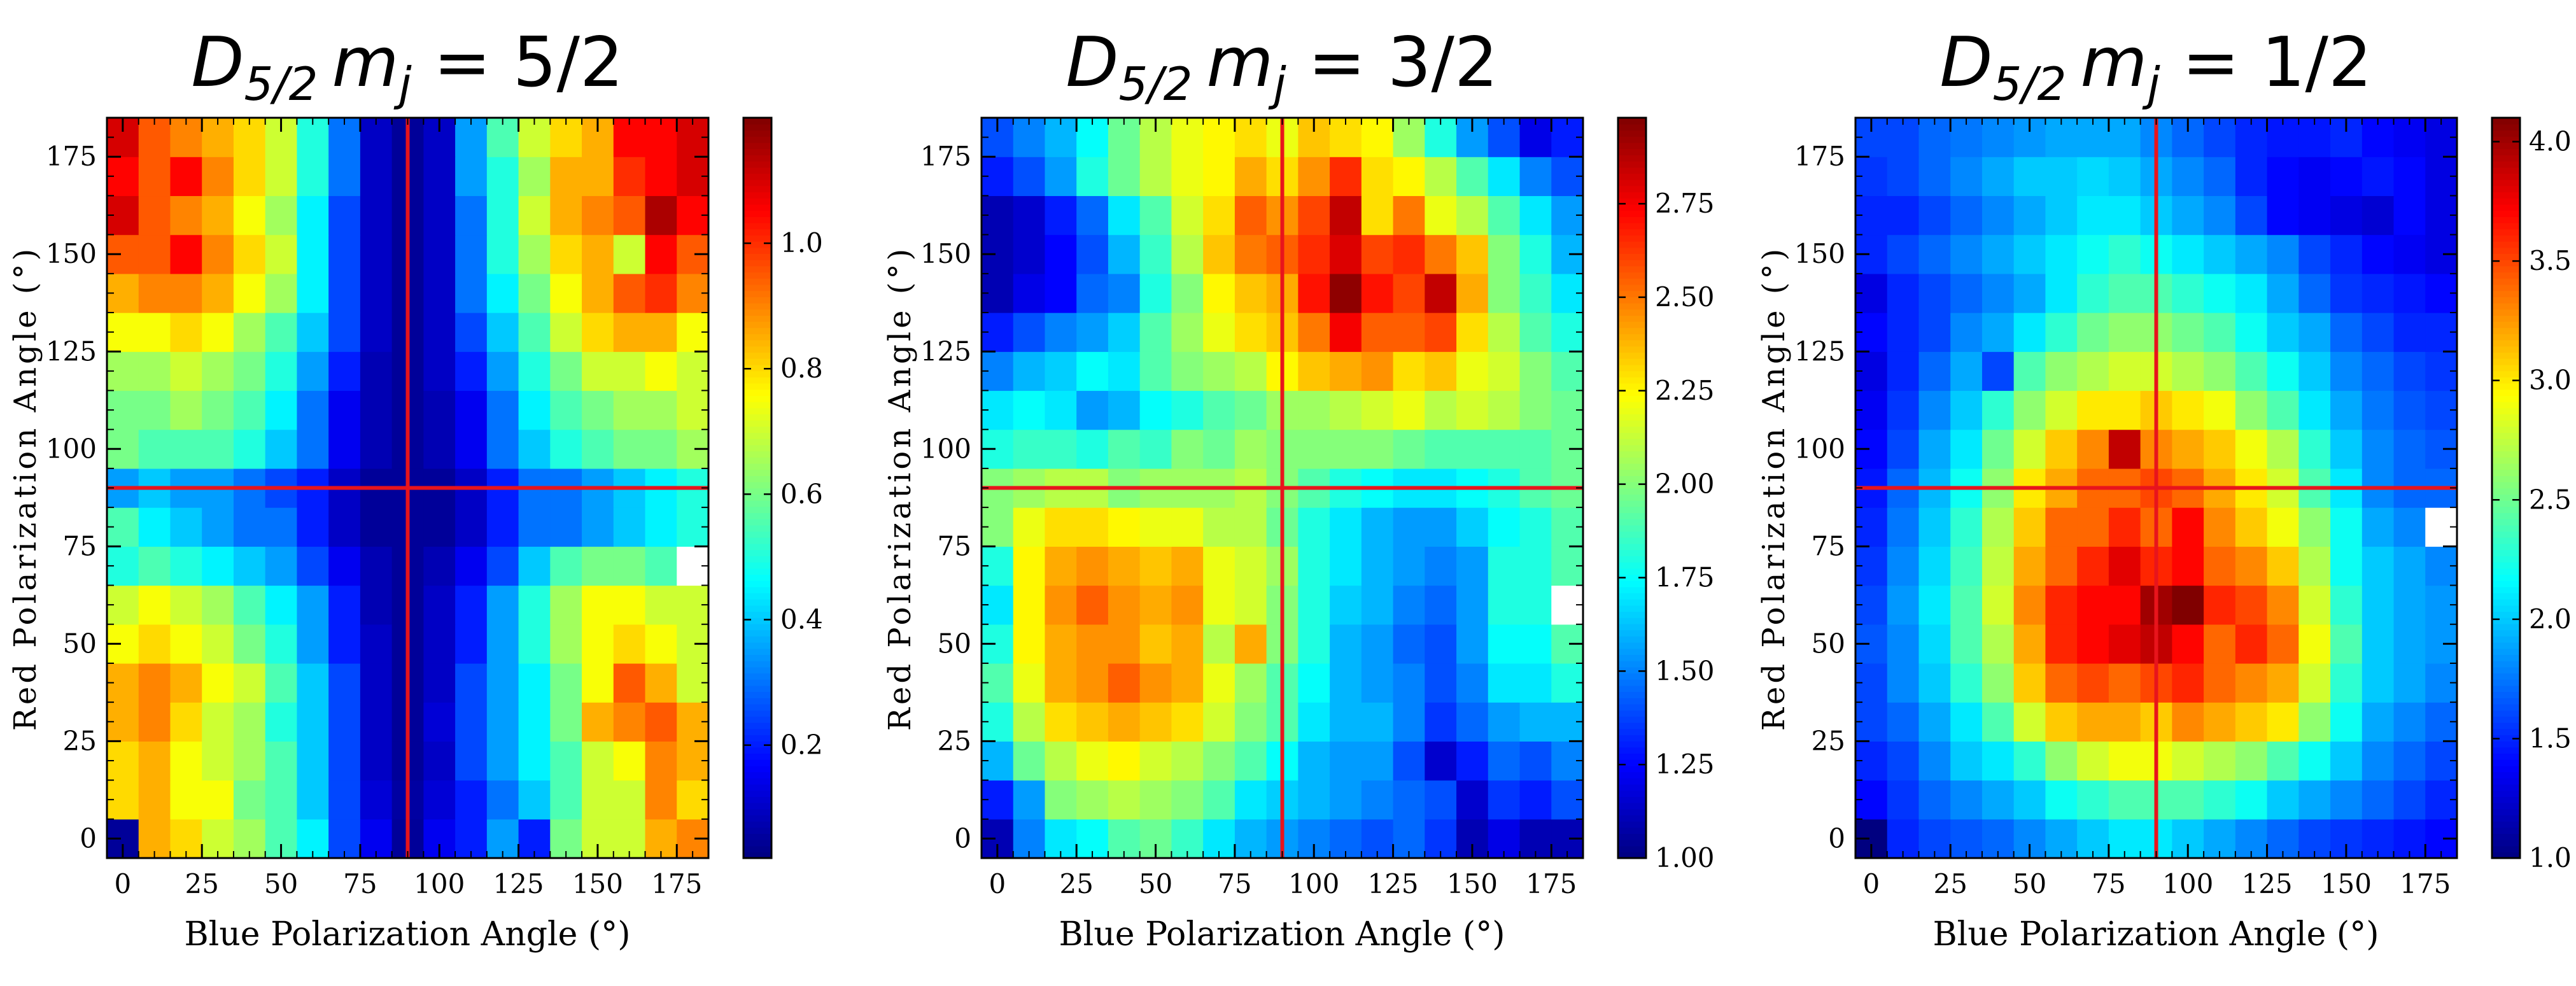  I want to click on y-axis-label: Red Polarization Angle (°), so click(900, 488).